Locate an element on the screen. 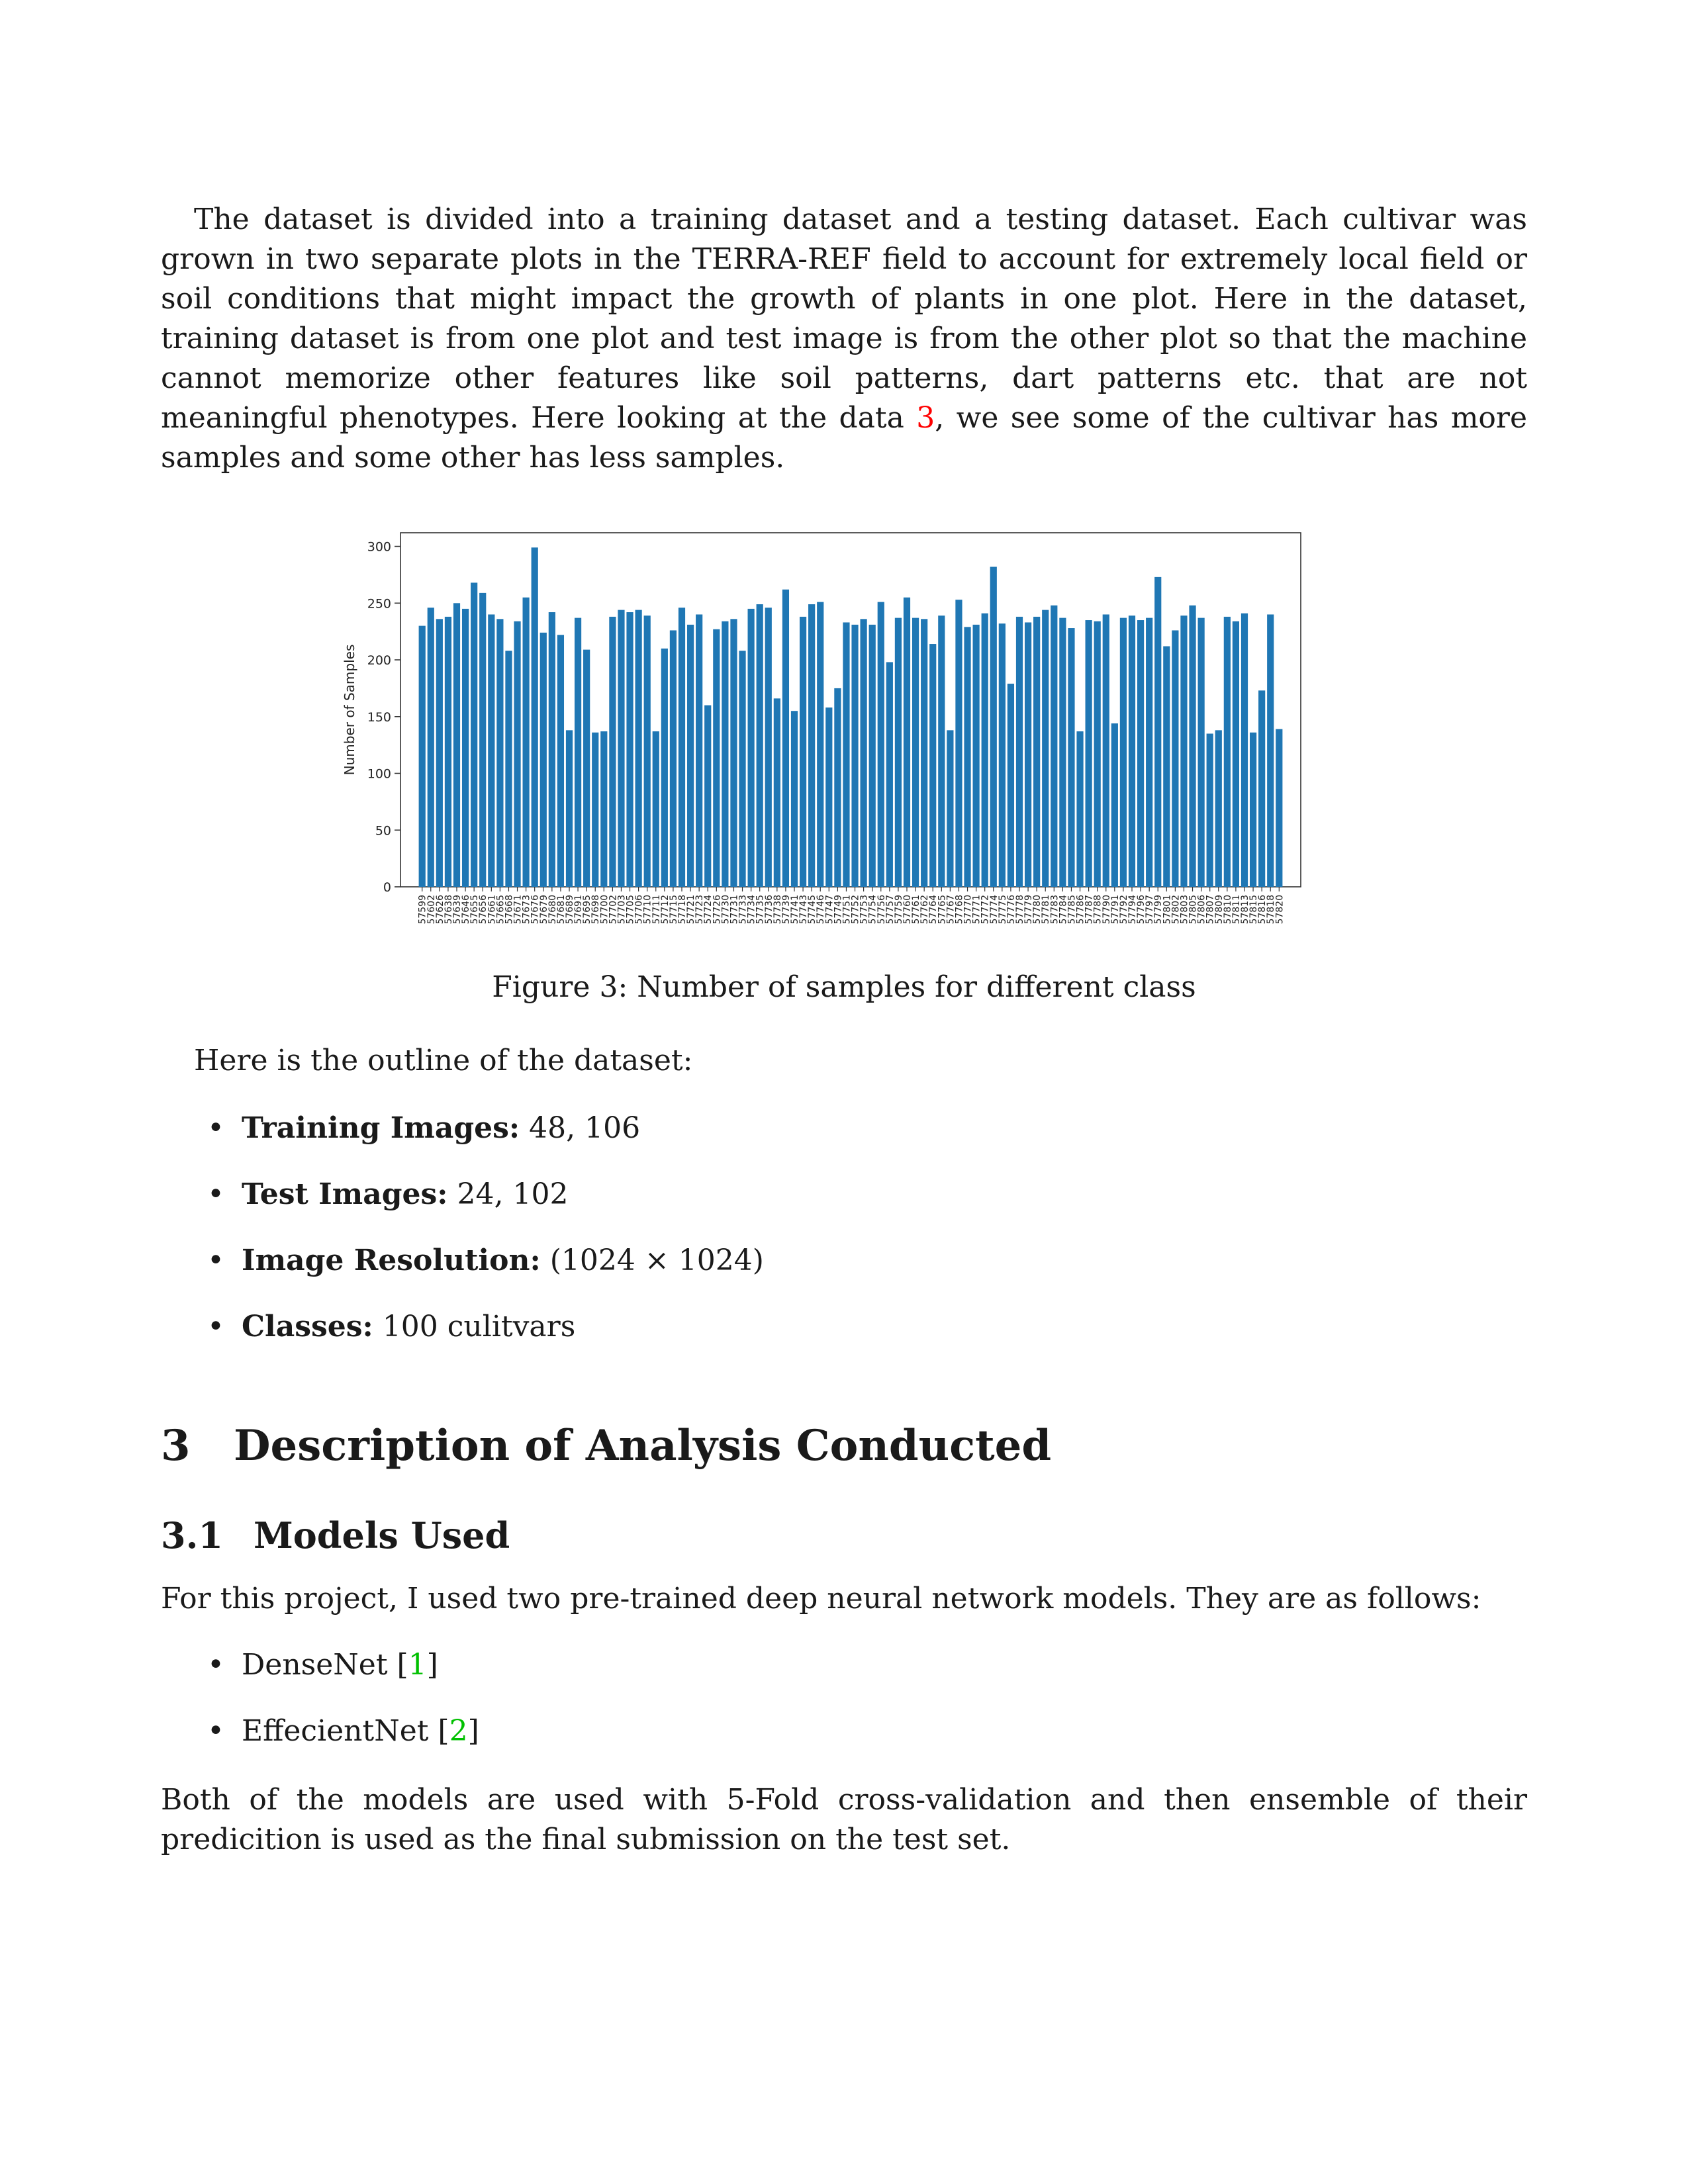 Image resolution: width=1688 pixels, height=2184 pixels. outline-item-label: Classes: is located at coordinates (307, 1326).